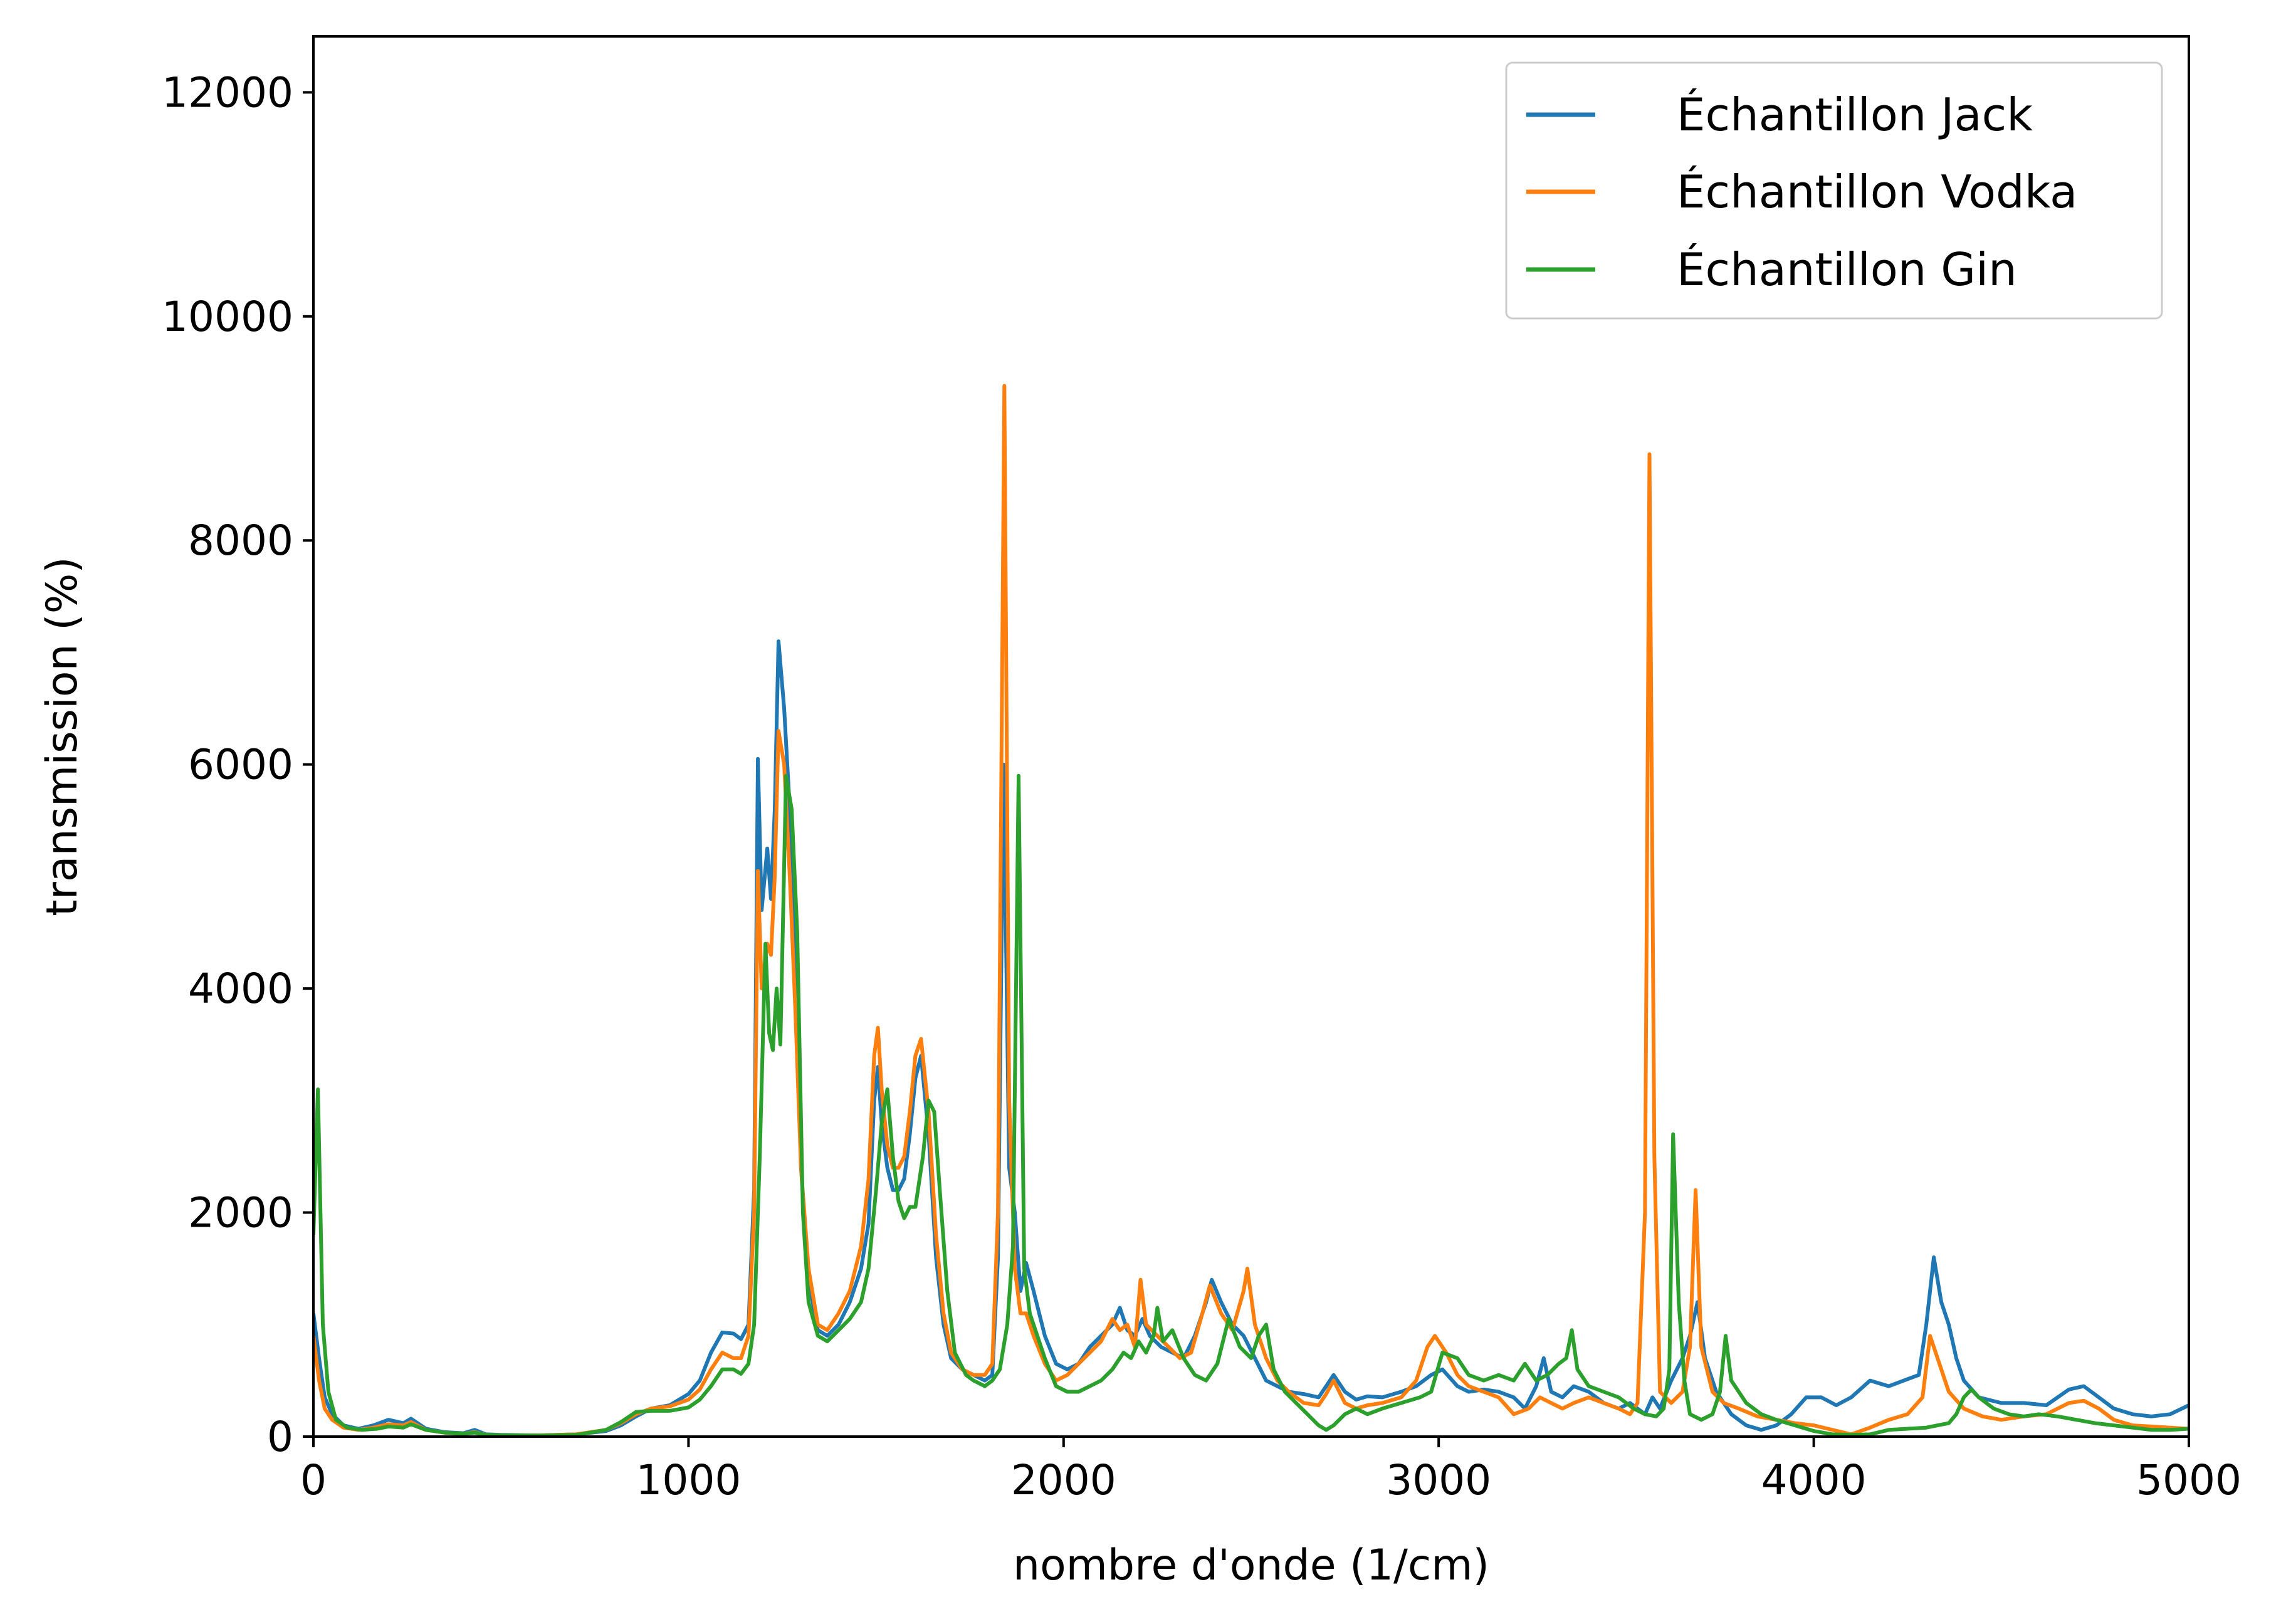  I want to click on y-axis-label: transmission (%), so click(62, 736).